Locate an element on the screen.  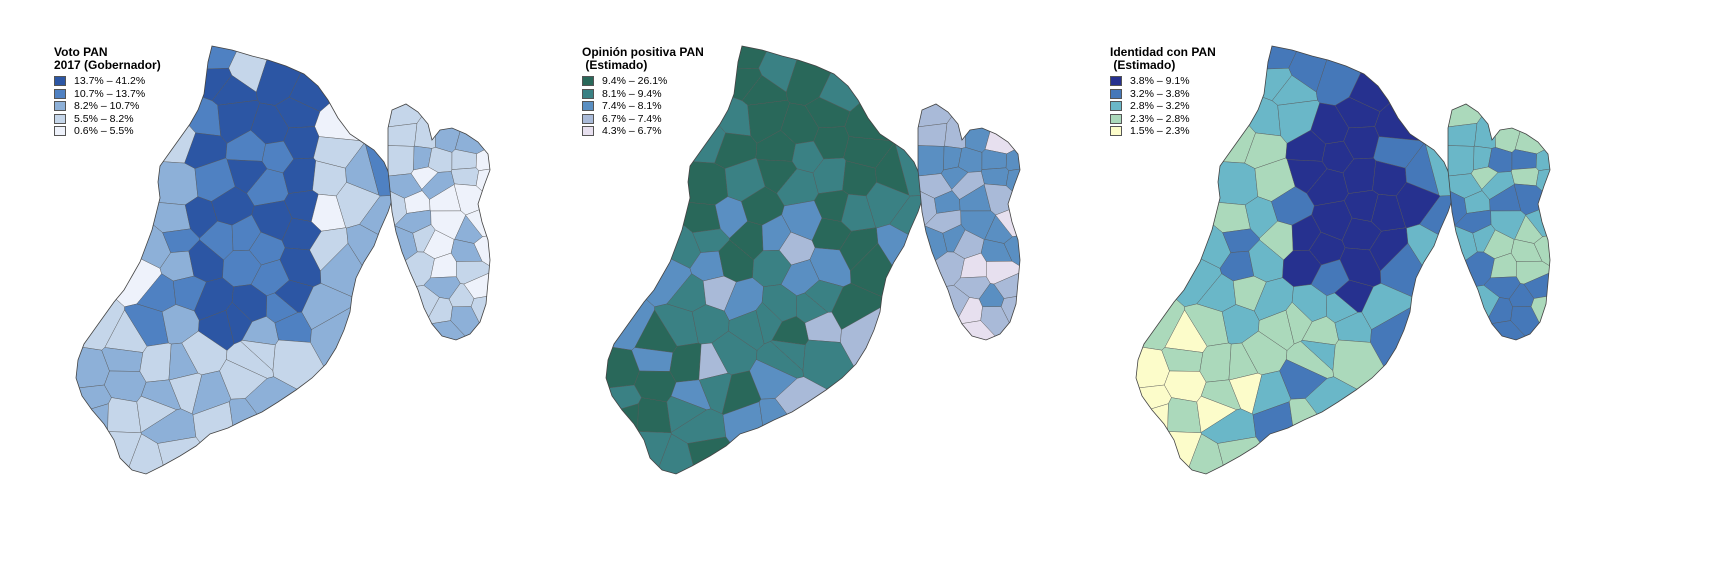
legend-item: 2.3% – 2.8% is located at coordinates (1163, 119).